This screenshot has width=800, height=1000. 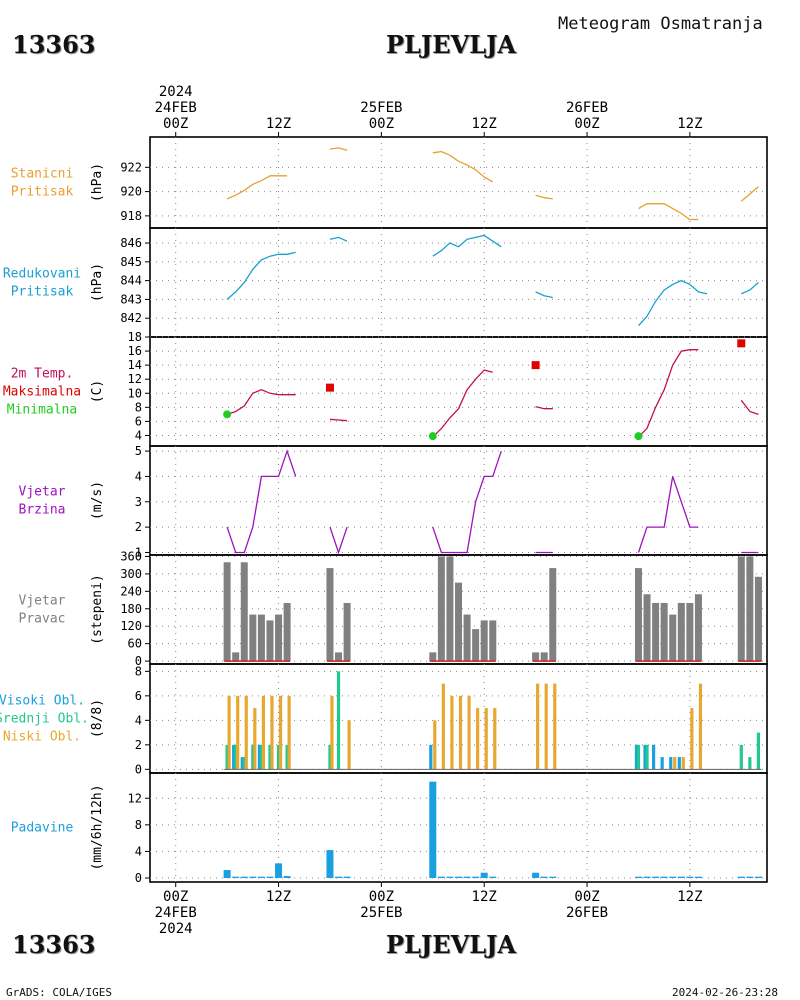 What do you see at coordinates (138, 825) in the screenshot?
I see `precipitation-ytick-label: 8` at bounding box center [138, 825].